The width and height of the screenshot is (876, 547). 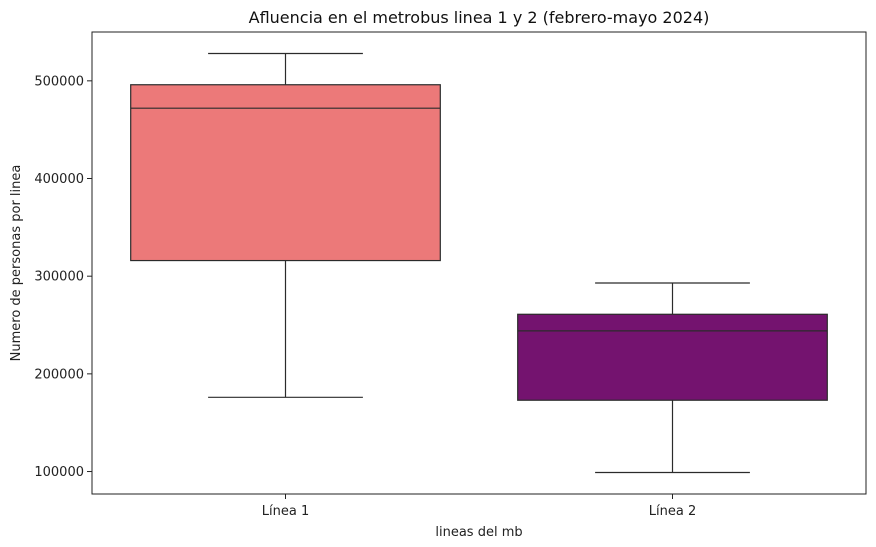 What do you see at coordinates (478, 532) in the screenshot?
I see `x-axis-label: lineas del mb` at bounding box center [478, 532].